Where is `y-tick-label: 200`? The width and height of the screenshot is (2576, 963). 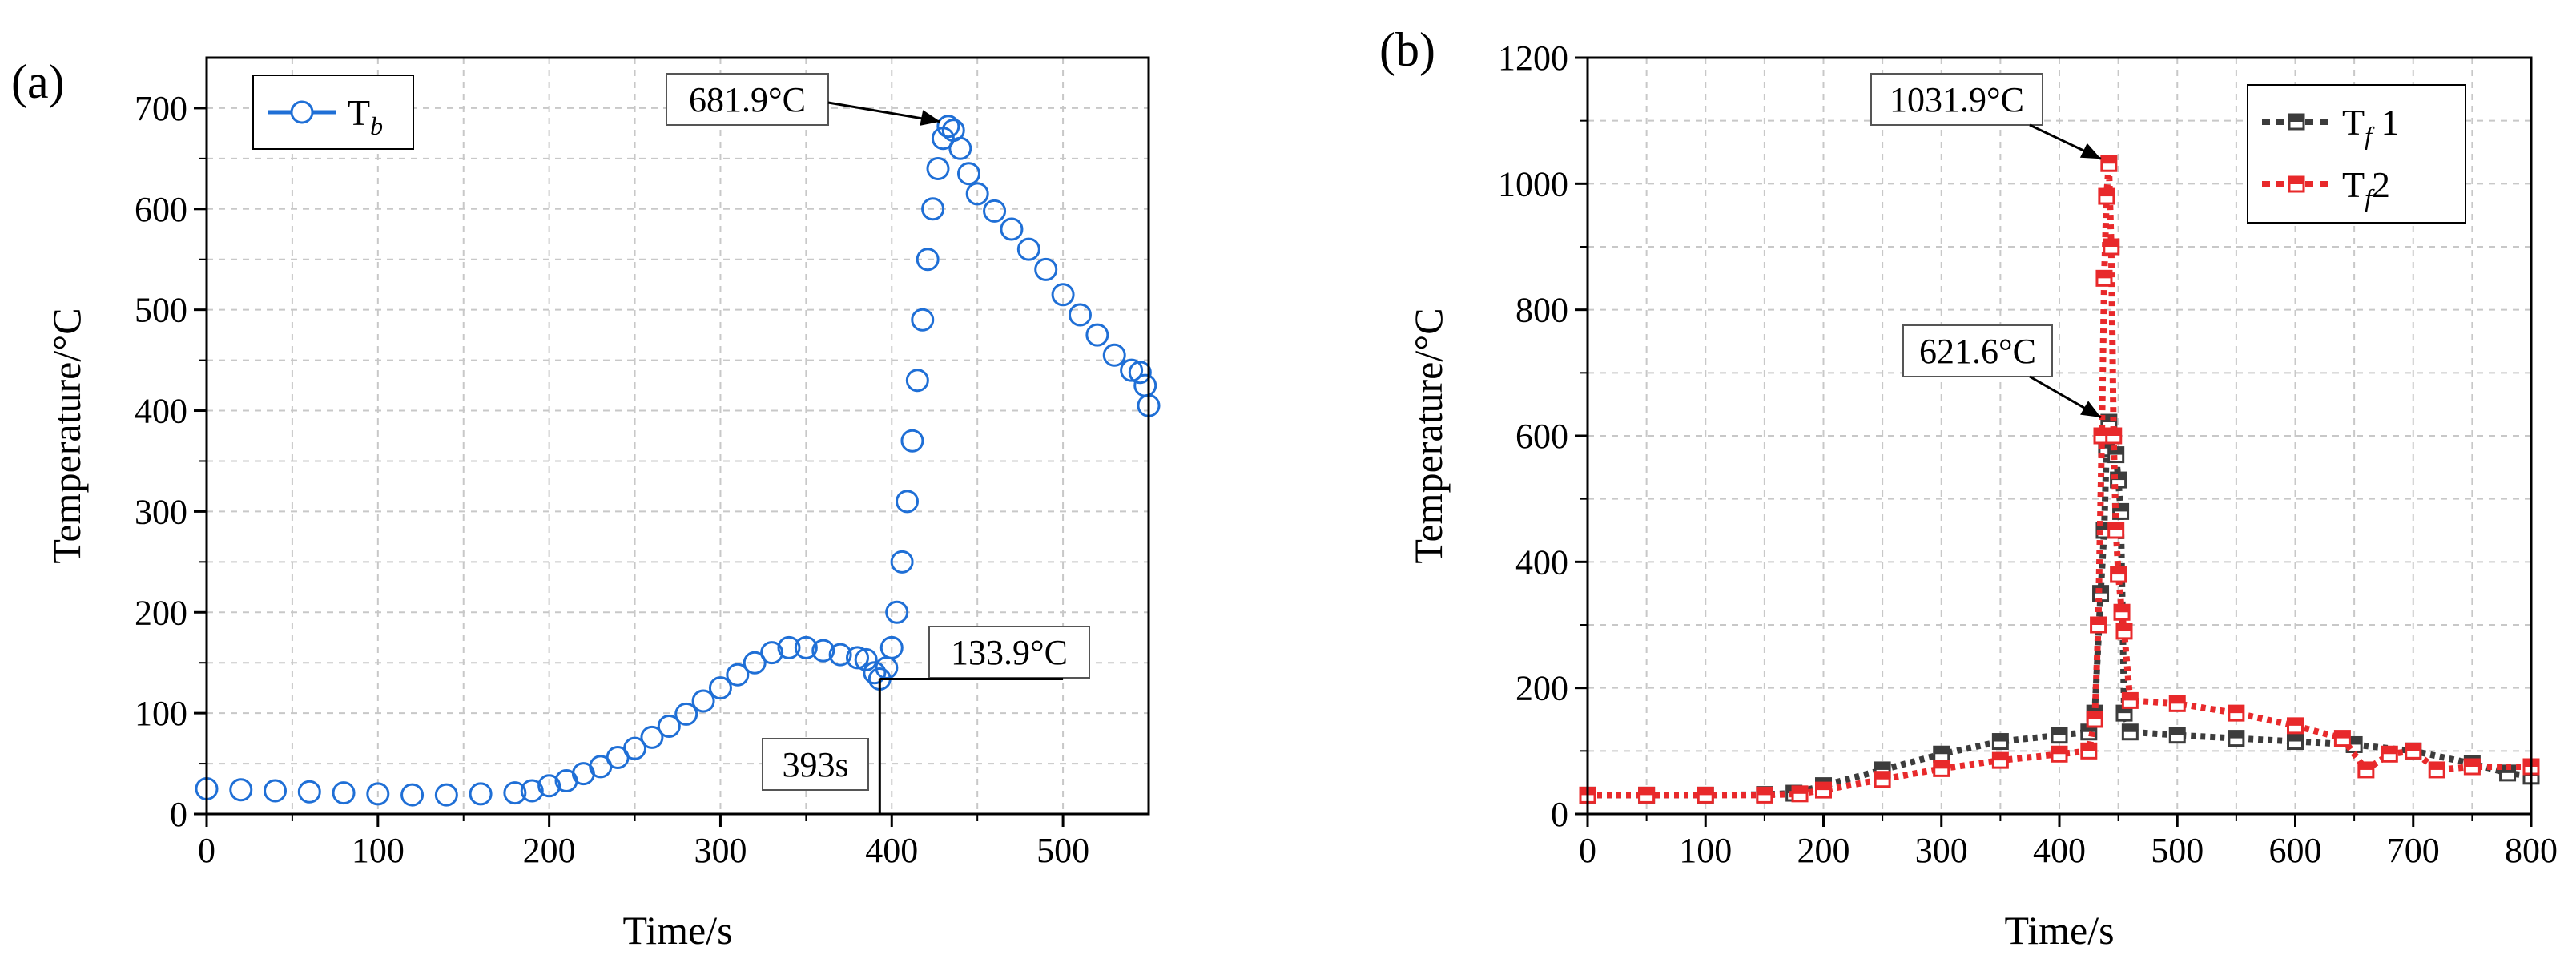
y-tick-label: 200 is located at coordinates (161, 612).